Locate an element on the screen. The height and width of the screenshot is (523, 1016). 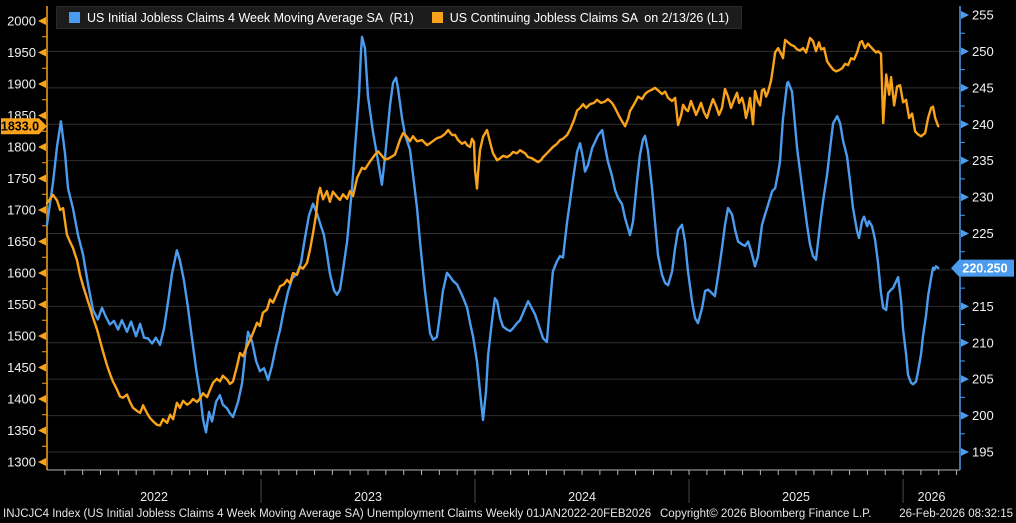
right-axis-tick-label: 205 is located at coordinates (983, 379).